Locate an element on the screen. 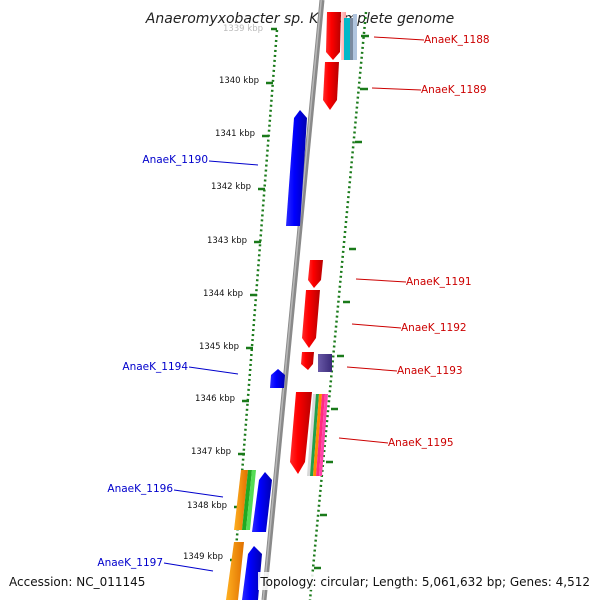  kbp-label-partial: 1339 kbp is located at coordinates (243, 29).